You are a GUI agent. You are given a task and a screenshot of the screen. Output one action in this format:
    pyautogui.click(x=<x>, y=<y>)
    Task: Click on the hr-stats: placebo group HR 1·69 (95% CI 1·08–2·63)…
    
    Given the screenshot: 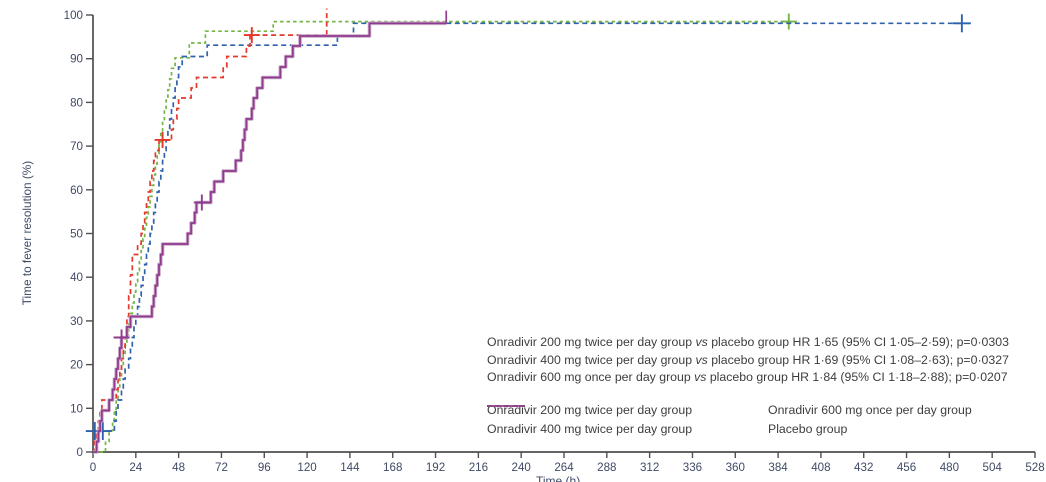 What is the action you would take?
    pyautogui.click(x=860, y=359)
    